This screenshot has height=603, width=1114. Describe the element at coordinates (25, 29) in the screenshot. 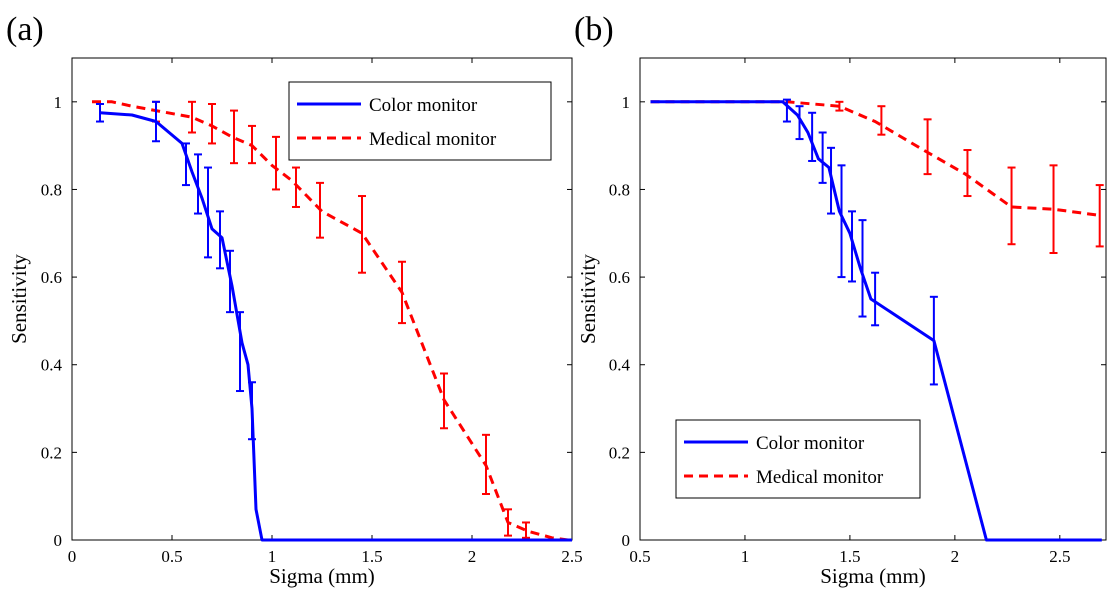

I see `panel-label: (a)` at that location.